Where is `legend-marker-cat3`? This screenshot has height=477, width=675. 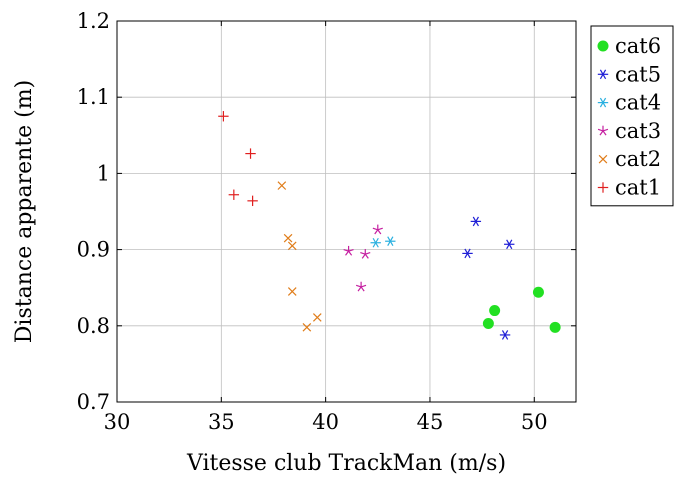
legend-marker-cat3 is located at coordinates (603, 130).